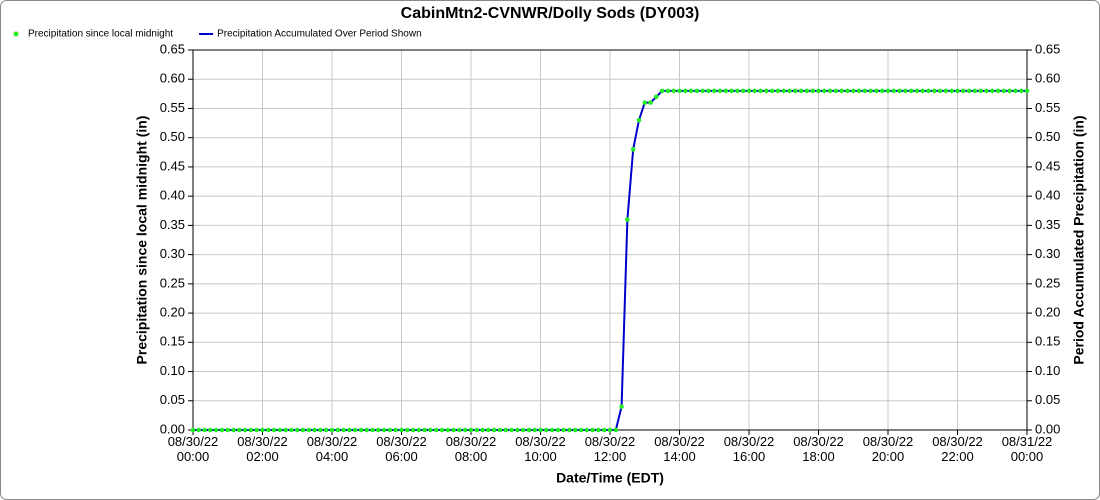 The height and width of the screenshot is (500, 1100). I want to click on x-tick-label: 08/30/22 18:00, so click(818, 449).